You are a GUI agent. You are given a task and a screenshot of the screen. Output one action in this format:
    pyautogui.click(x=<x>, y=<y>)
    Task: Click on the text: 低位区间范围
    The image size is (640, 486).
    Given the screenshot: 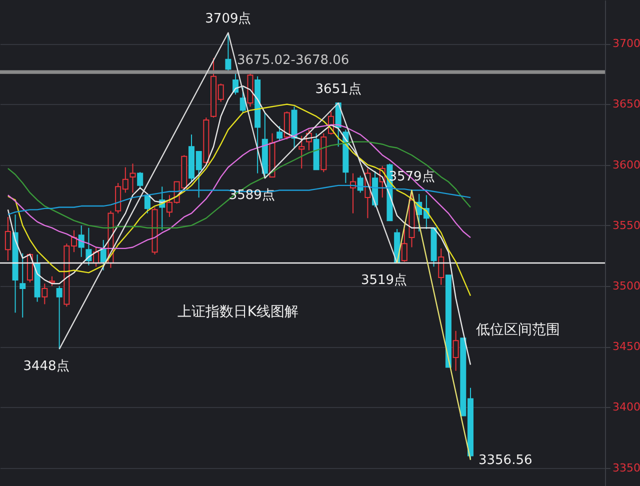 What is the action you would take?
    pyautogui.click(x=518, y=330)
    